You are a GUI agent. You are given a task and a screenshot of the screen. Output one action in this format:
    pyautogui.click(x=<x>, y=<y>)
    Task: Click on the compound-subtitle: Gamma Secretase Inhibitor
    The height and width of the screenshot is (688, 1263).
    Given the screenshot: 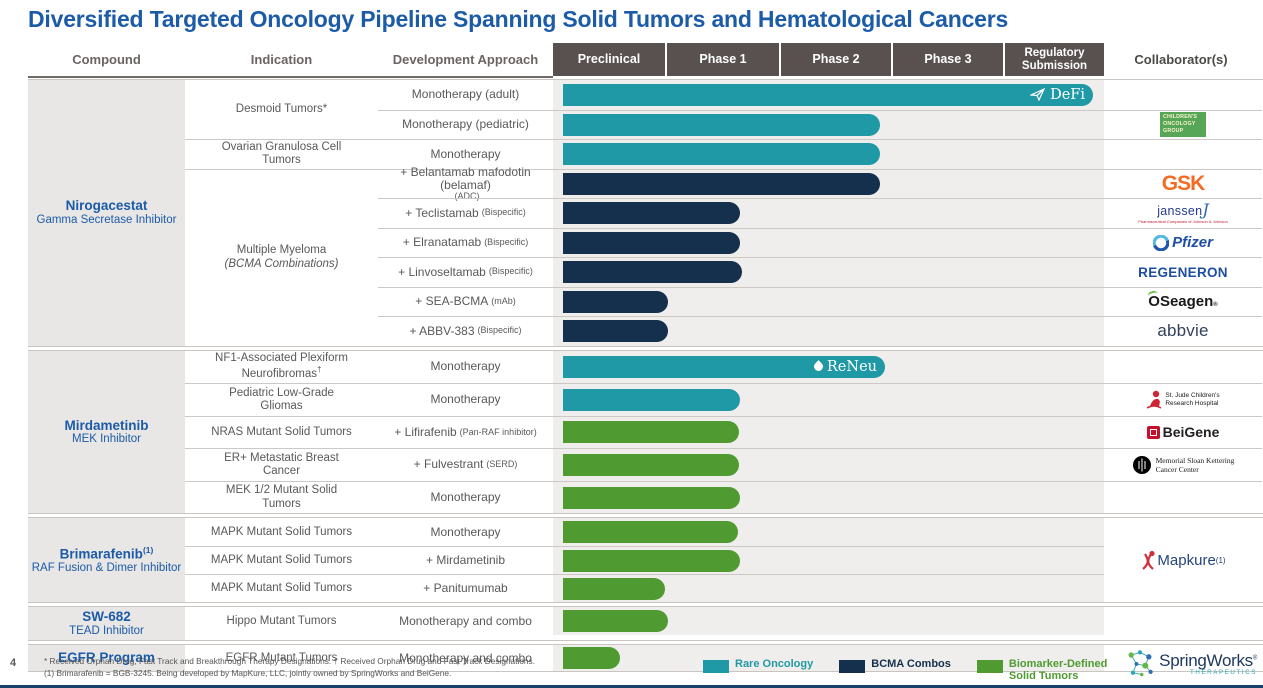 What is the action you would take?
    pyautogui.click(x=106, y=219)
    